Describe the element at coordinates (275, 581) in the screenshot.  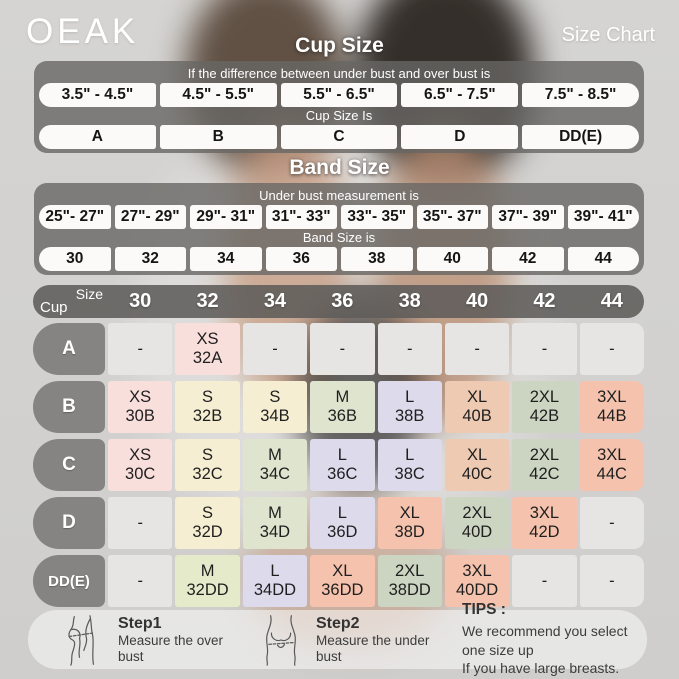
I see `matrix-cell: L 34DD` at that location.